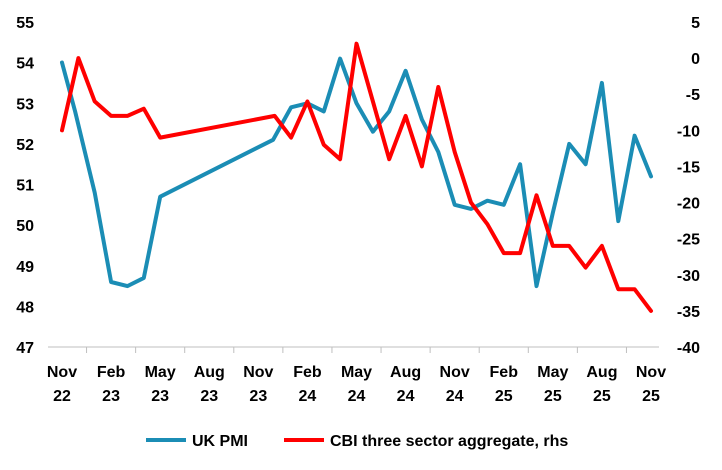 The image size is (722, 470). What do you see at coordinates (688, 204) in the screenshot?
I see `y-right-tick-label: -20` at bounding box center [688, 204].